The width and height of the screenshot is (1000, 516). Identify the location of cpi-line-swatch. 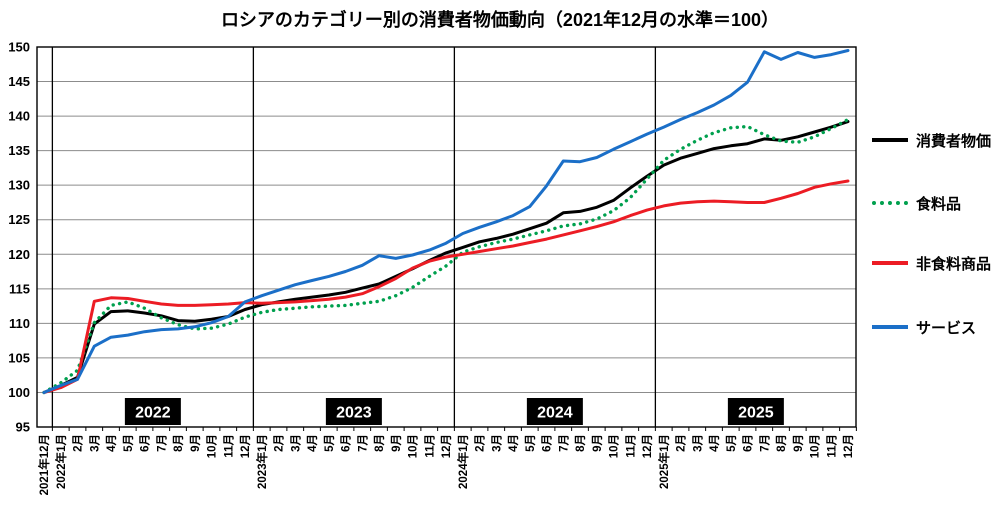
(890, 140).